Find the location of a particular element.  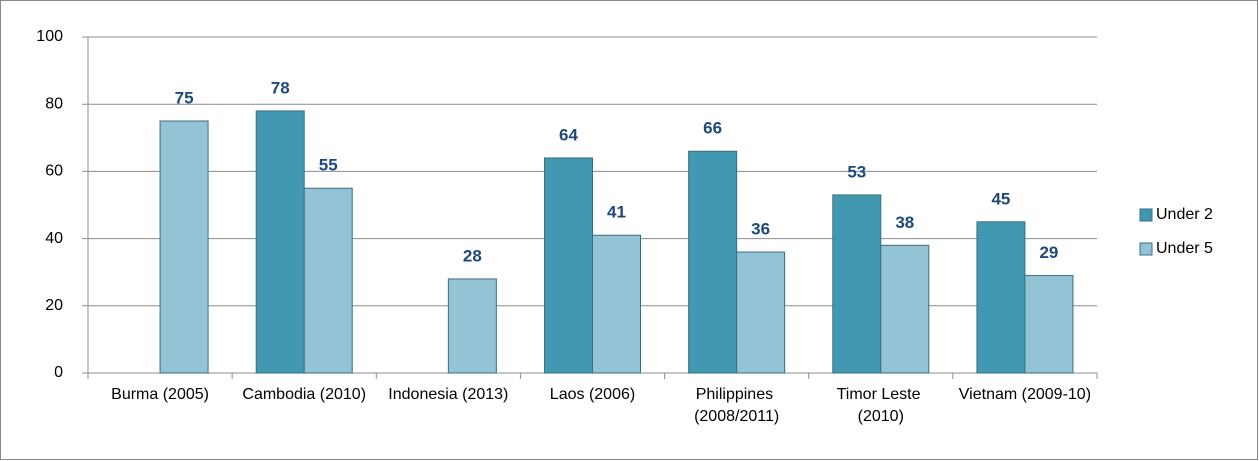

x-tick-label-line: Timor Leste is located at coordinates (881, 394).